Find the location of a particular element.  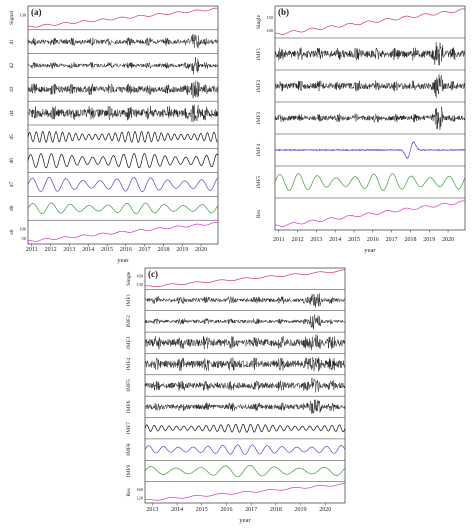

series-label: d5 is located at coordinates (12, 137).